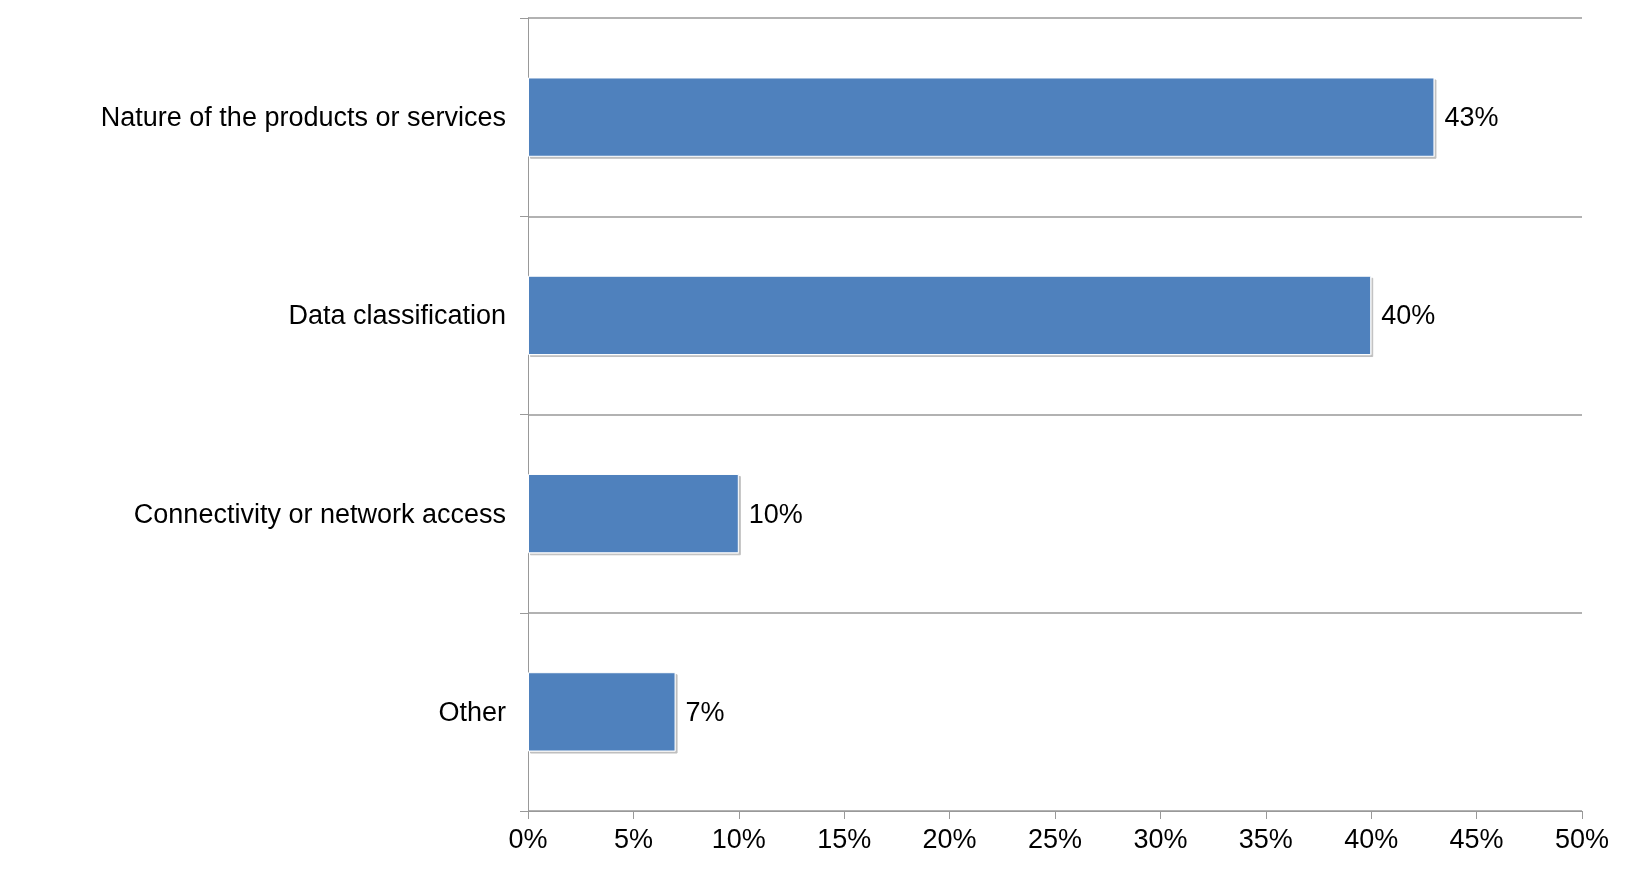 This screenshot has width=1636, height=876. Describe the element at coordinates (775, 513) in the screenshot. I see `data-label: 10%` at that location.